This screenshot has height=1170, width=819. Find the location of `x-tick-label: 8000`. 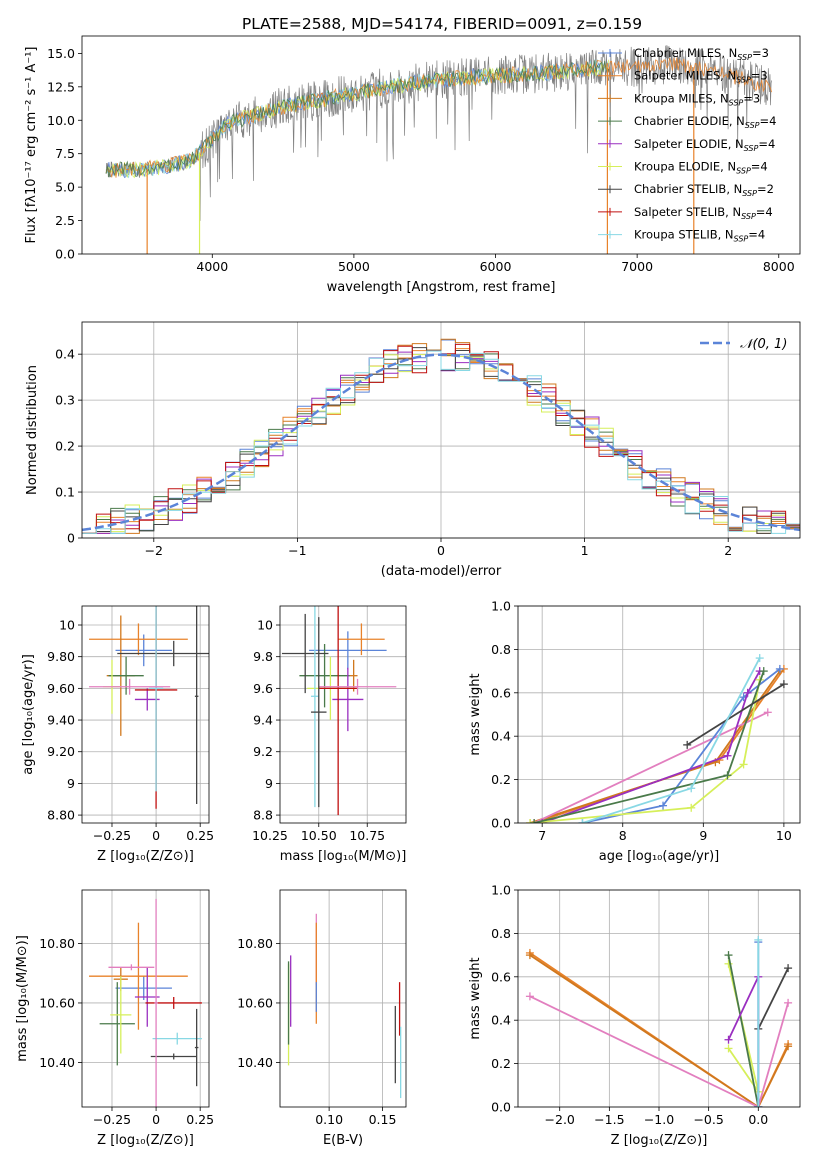

x-tick-label: 8000 is located at coordinates (779, 266).